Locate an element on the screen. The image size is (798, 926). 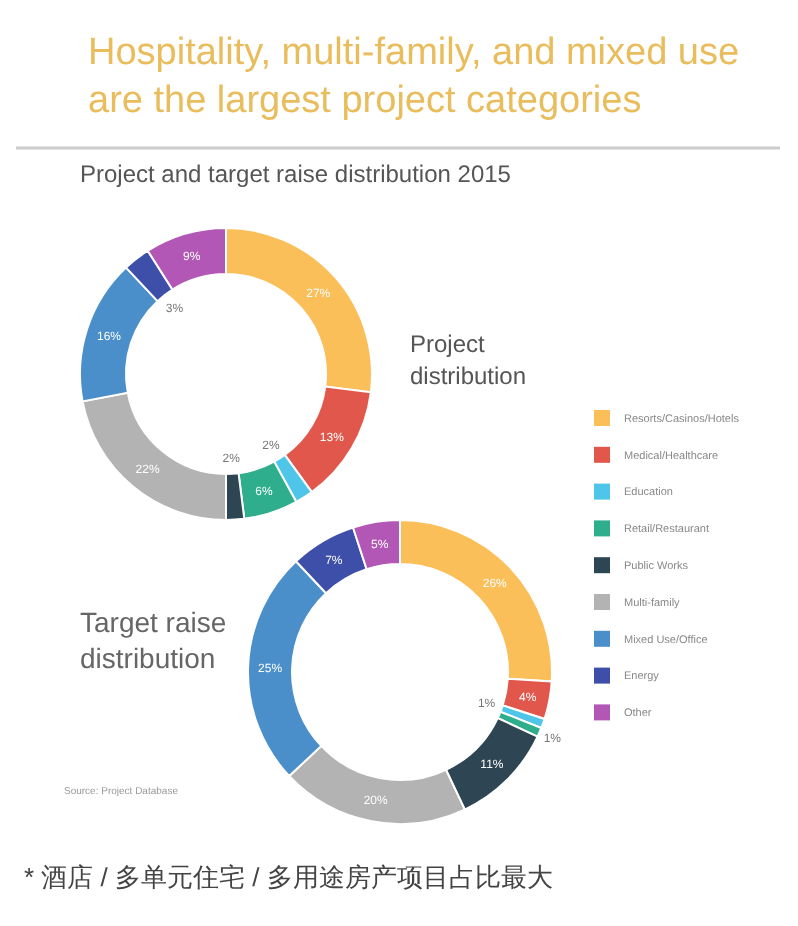
text: Project distribution is located at coordinates (468, 360).